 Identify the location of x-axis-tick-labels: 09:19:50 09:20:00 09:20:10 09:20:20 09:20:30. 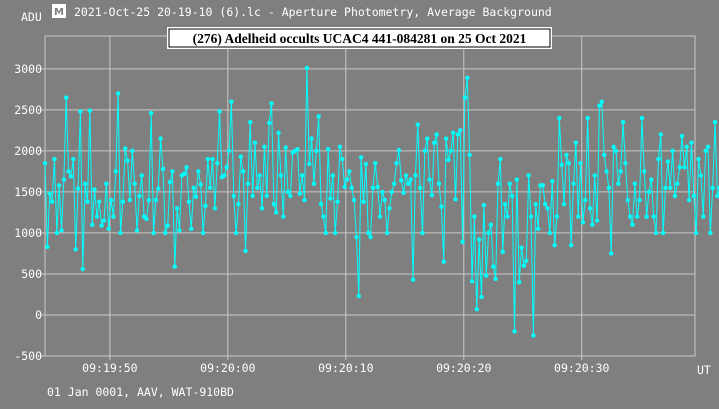
(346, 365).